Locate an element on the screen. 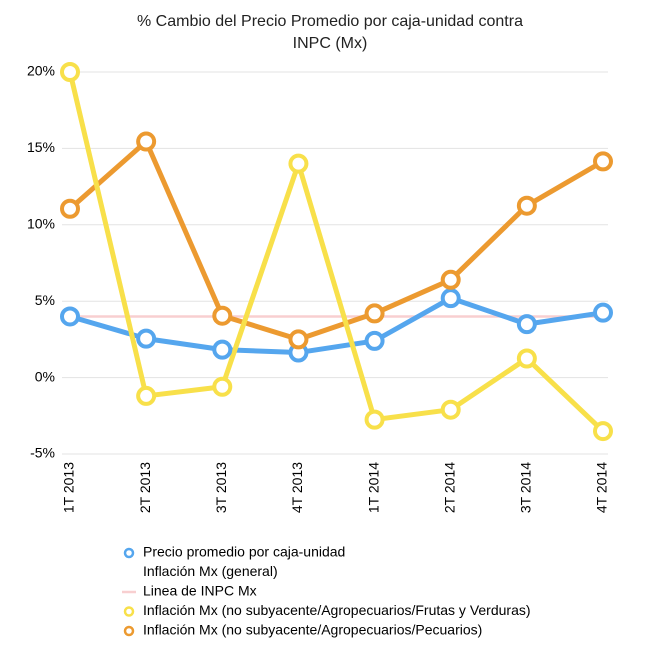 The width and height of the screenshot is (653, 645). x-tick-label: 3T 2013 is located at coordinates (221, 487).